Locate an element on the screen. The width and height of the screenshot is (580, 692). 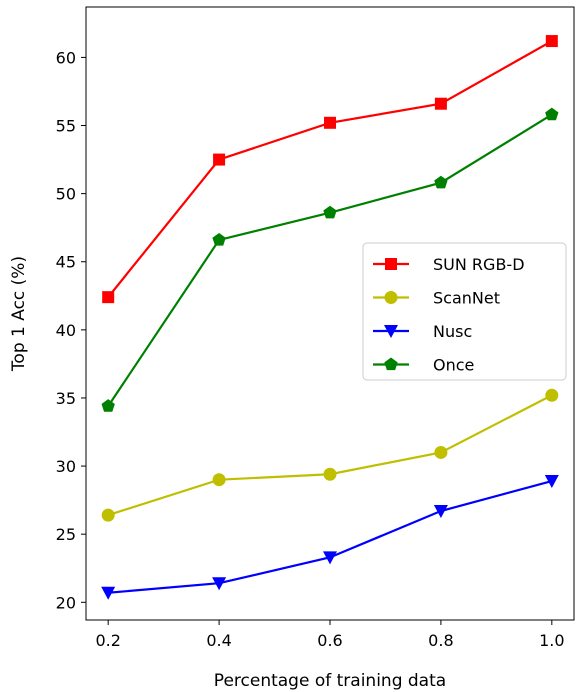
legend-item: SUN RGB-D is located at coordinates (449, 264).